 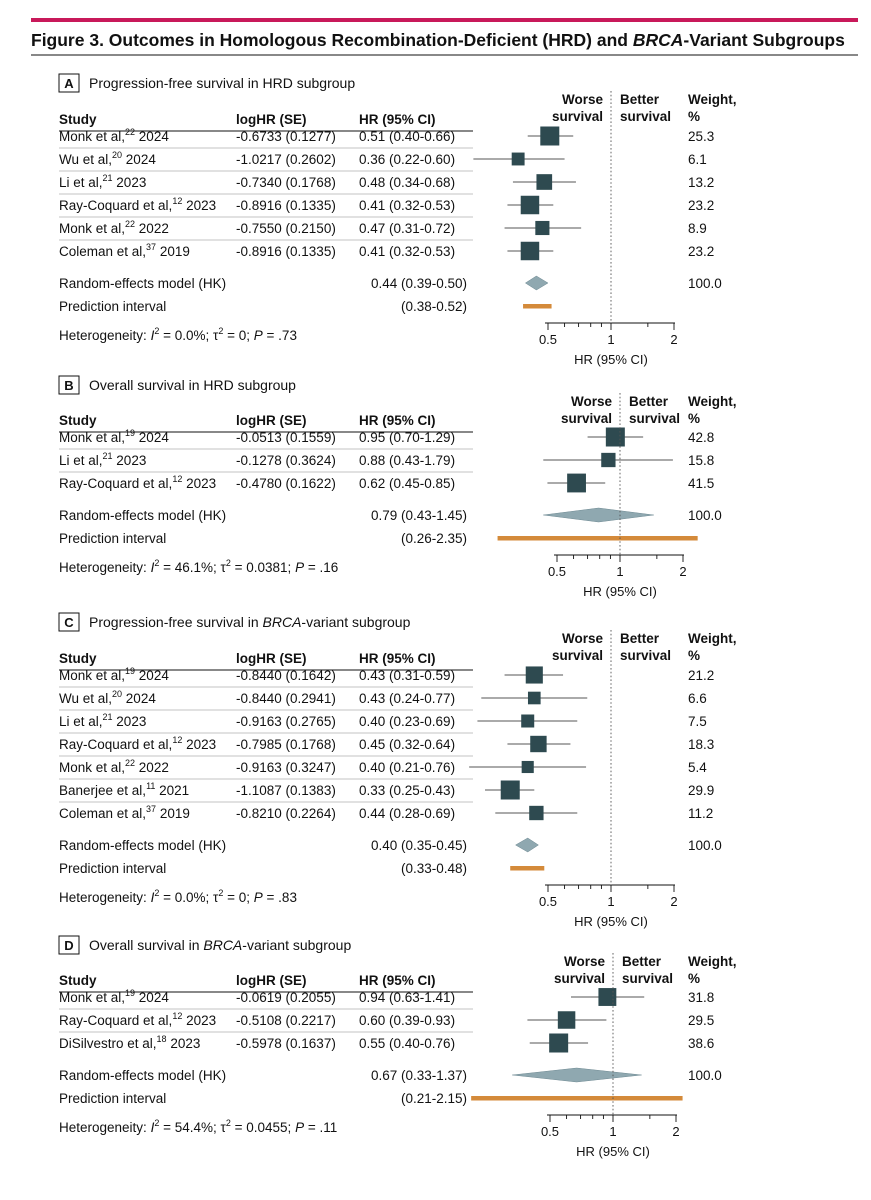 I want to click on study-hr-ci: 0.36 (0.22-0.60), so click(x=407, y=159).